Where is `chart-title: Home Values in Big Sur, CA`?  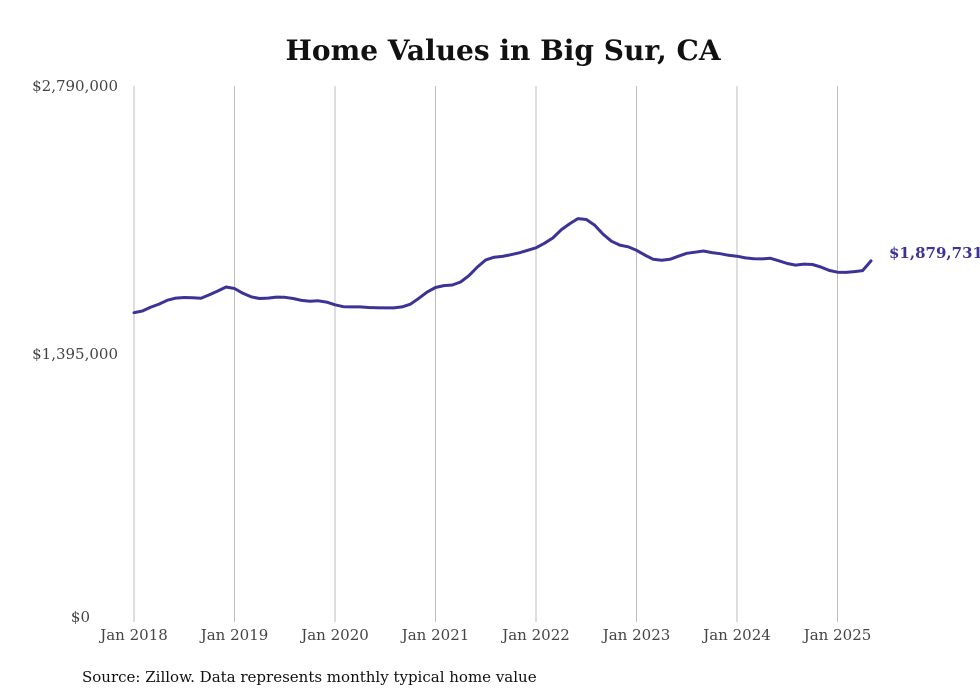 chart-title: Home Values in Big Sur, CA is located at coordinates (503, 50).